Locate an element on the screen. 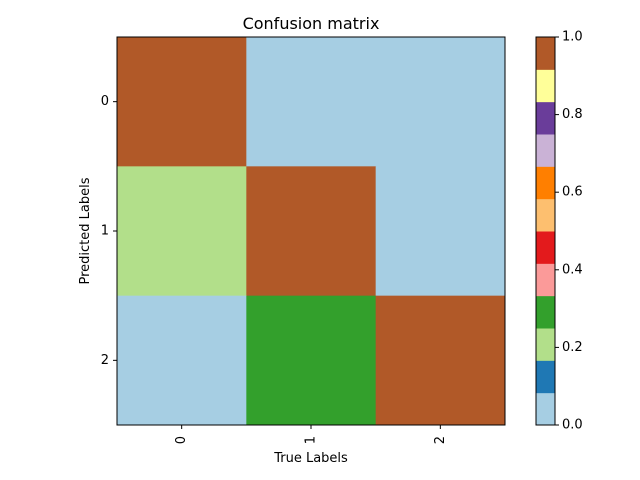 Image resolution: width=640 pixels, height=480 pixels. colorbar-frame is located at coordinates (545, 231).